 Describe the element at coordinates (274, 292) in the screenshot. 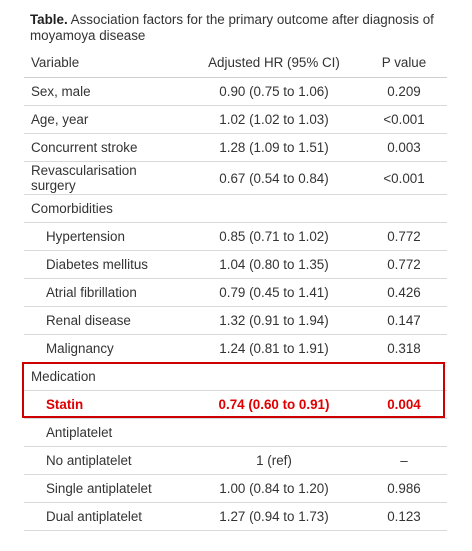

I see `row-hr: 0.79 (0.45 to 1.41)` at that location.